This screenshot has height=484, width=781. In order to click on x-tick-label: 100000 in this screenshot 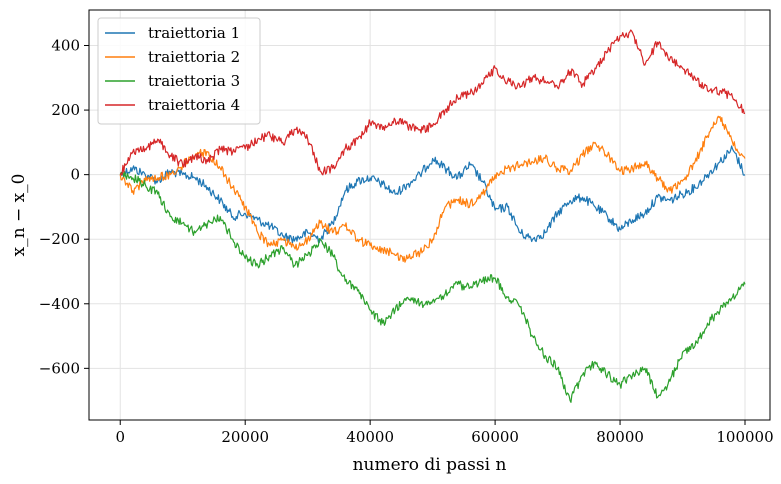, I will do `click(744, 437)`.